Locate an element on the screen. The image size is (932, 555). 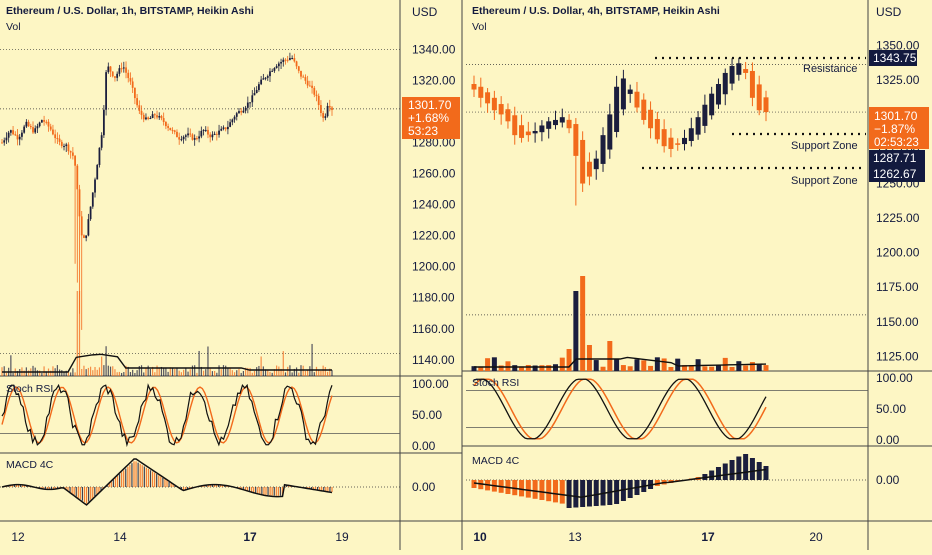
left-vol-label: Vol is located at coordinates (13, 27).